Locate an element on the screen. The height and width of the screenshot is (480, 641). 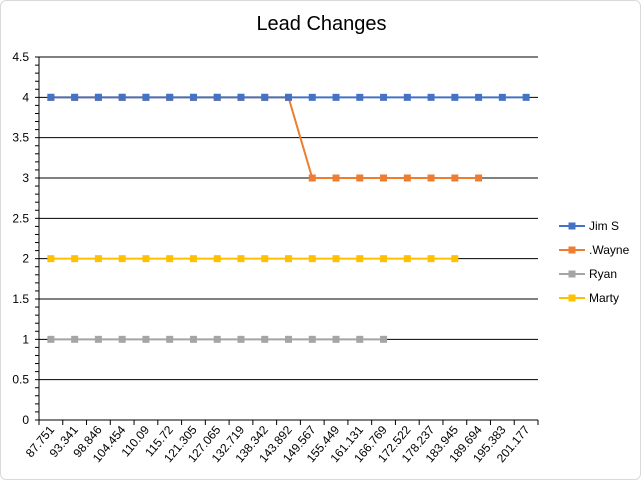
y-tick-label: 2 is located at coordinates (25, 259).